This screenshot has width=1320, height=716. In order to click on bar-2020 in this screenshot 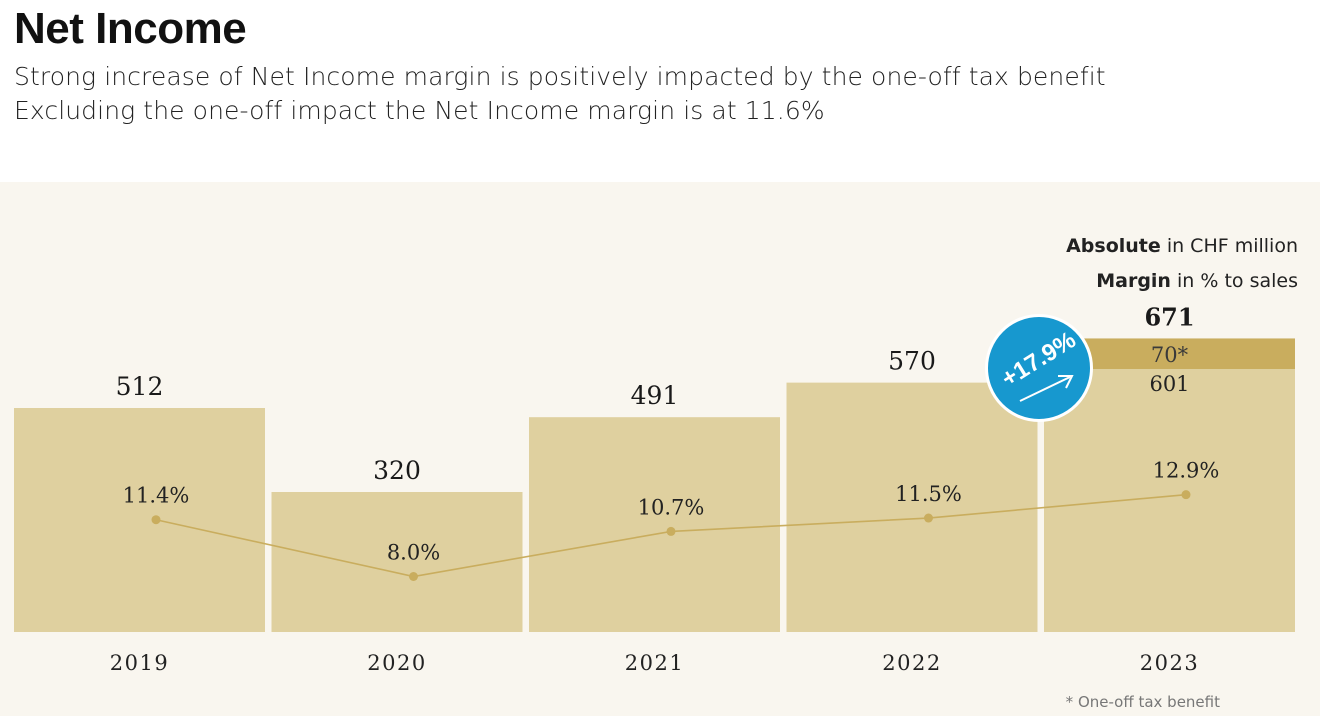, I will do `click(397, 562)`.